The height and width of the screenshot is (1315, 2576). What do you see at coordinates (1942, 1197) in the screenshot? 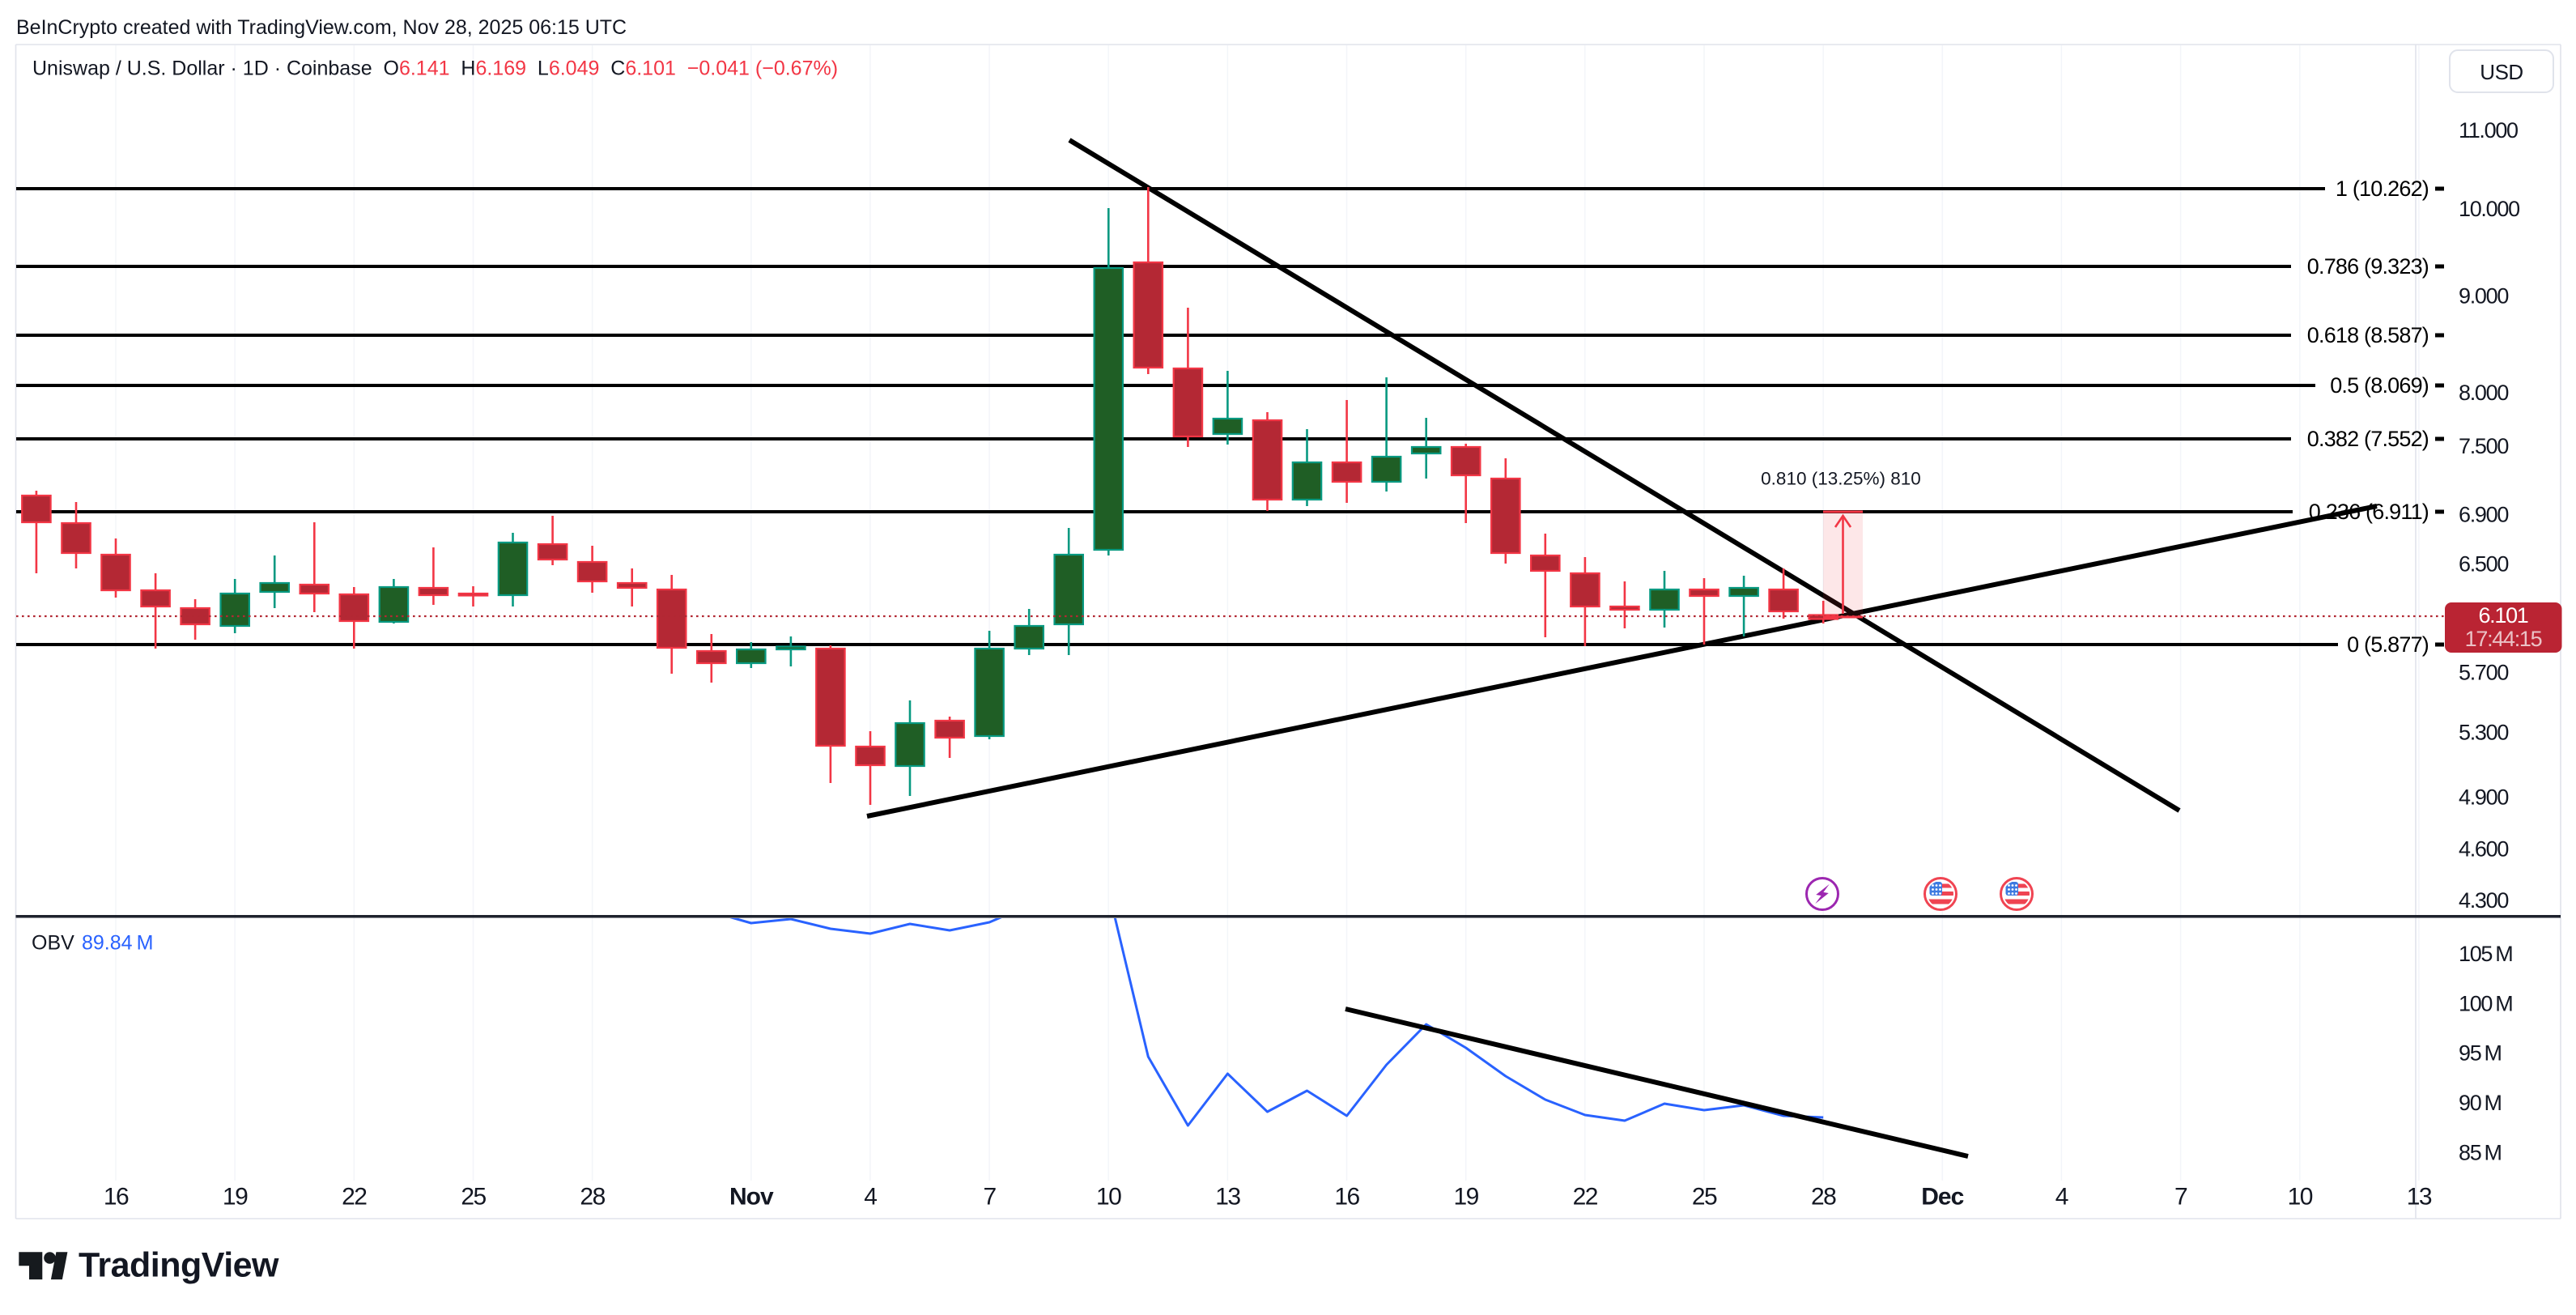
I see `svg-text: Dec` at bounding box center [1942, 1197].